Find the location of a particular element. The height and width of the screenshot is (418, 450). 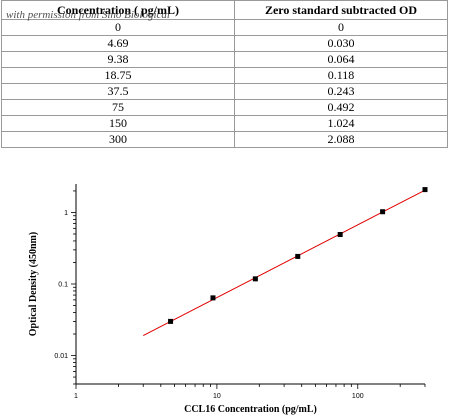

concentration-header: Concentration ( pg/mL) is located at coordinates (118, 10).